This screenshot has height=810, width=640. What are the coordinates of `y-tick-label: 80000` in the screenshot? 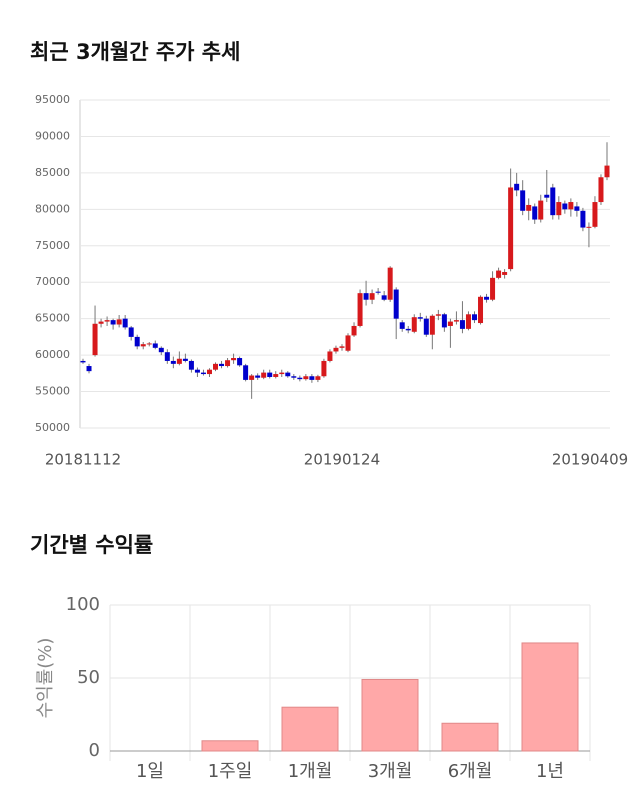 It's located at (52, 208).